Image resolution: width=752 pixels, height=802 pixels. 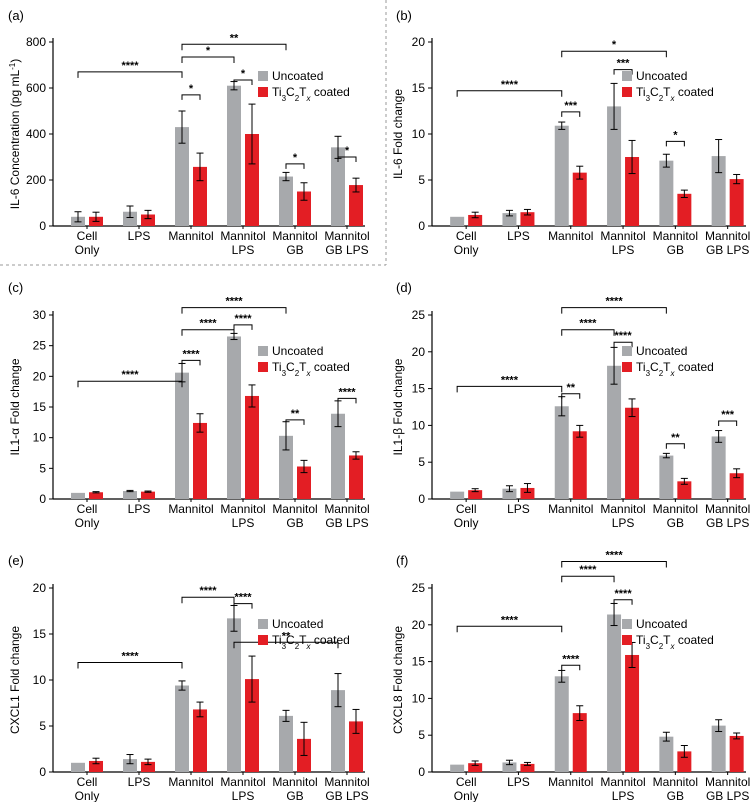 I want to click on legend-part: Ti, so click(x=641, y=367).